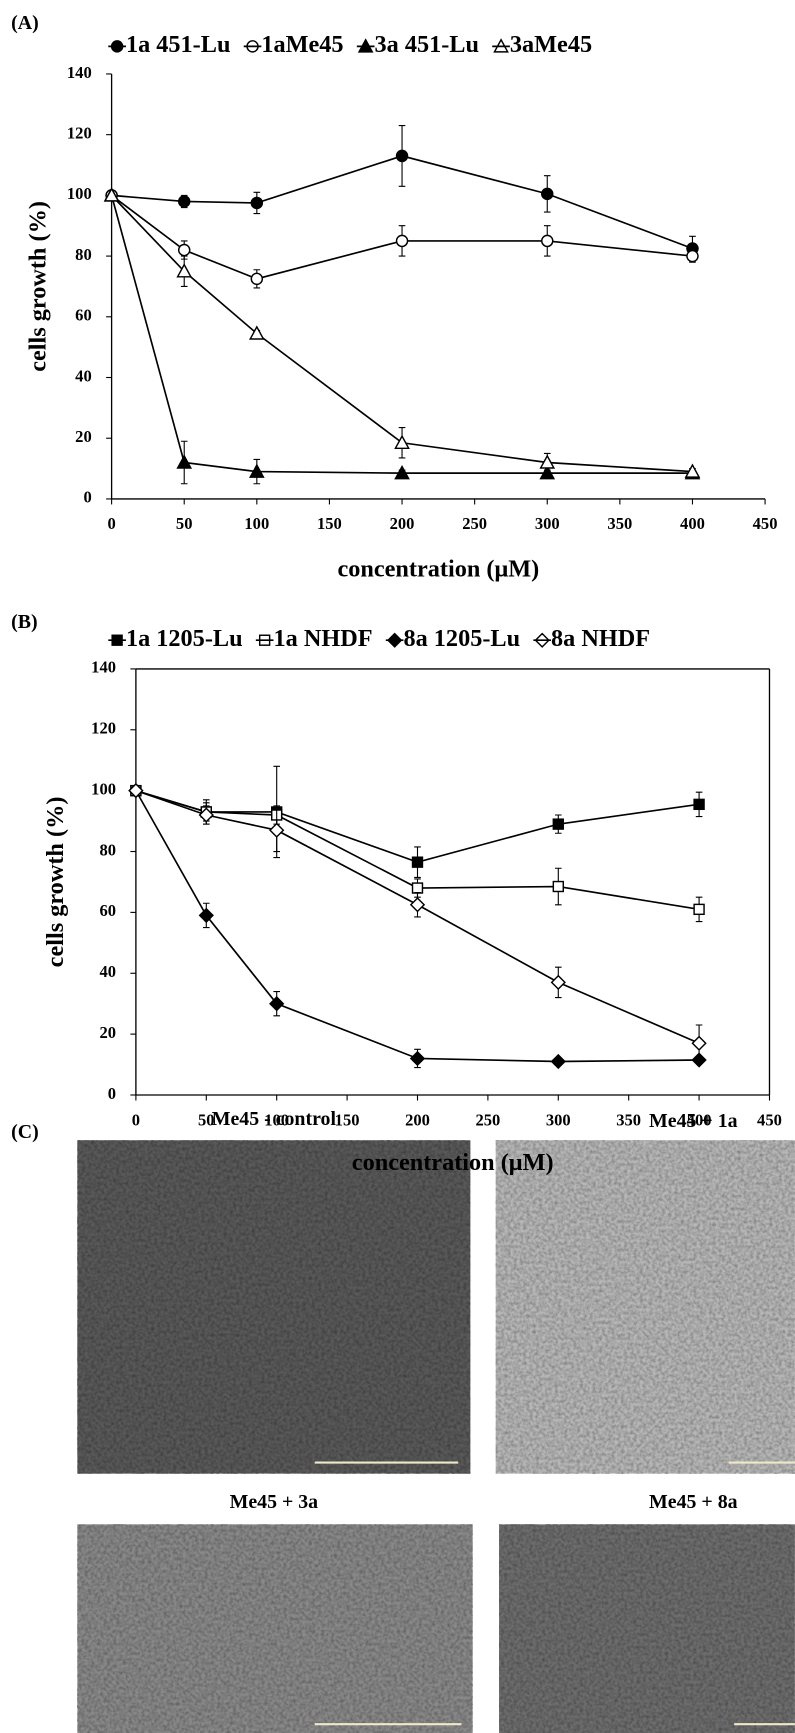 The width and height of the screenshot is (795, 1733). Describe the element at coordinates (322, 638) in the screenshot. I see `legend-label: 1a NHDF` at that location.